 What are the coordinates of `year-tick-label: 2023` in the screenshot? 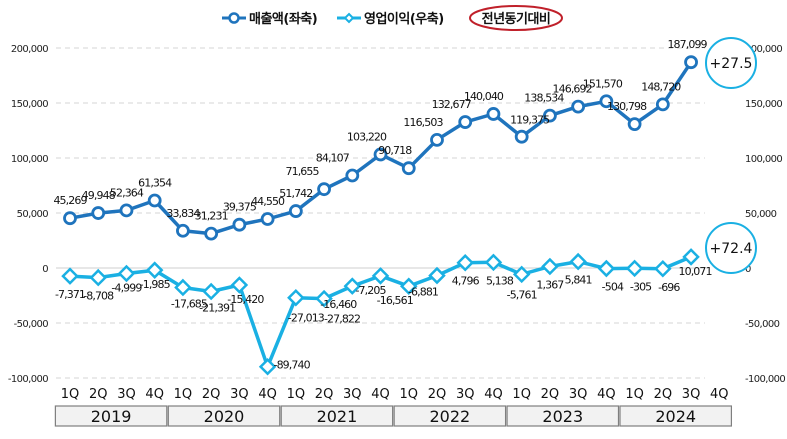 It's located at (562, 416).